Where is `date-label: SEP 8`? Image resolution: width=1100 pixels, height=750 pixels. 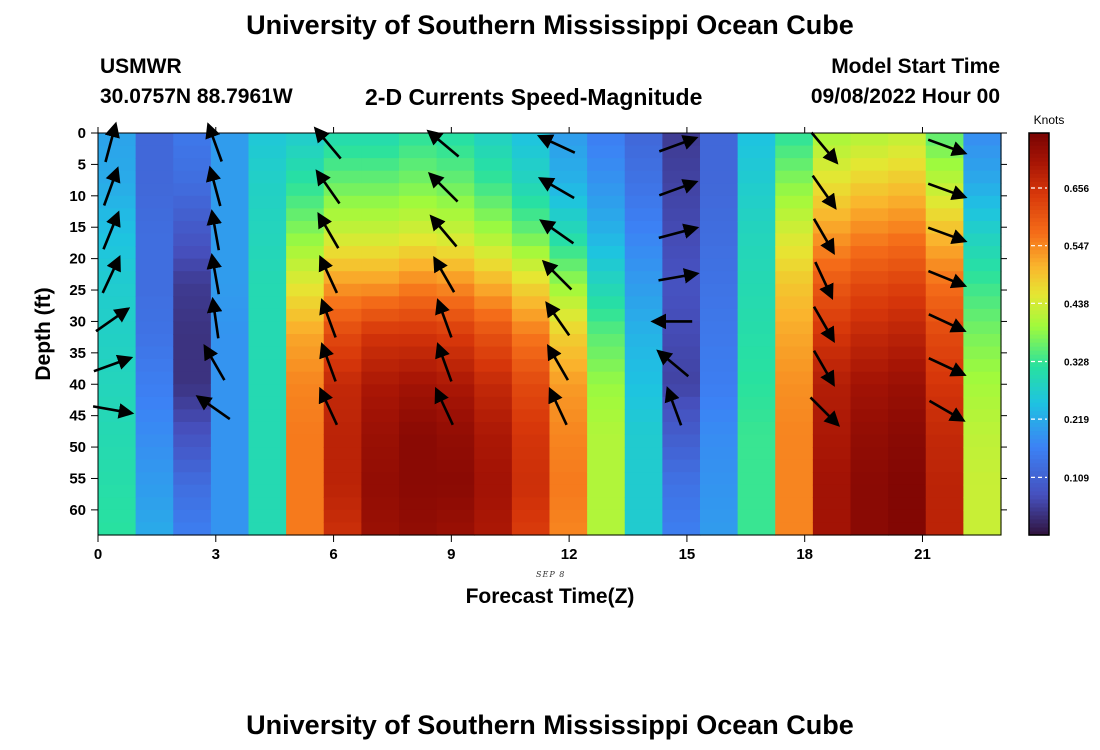 date-label: SEP 8 is located at coordinates (551, 574).